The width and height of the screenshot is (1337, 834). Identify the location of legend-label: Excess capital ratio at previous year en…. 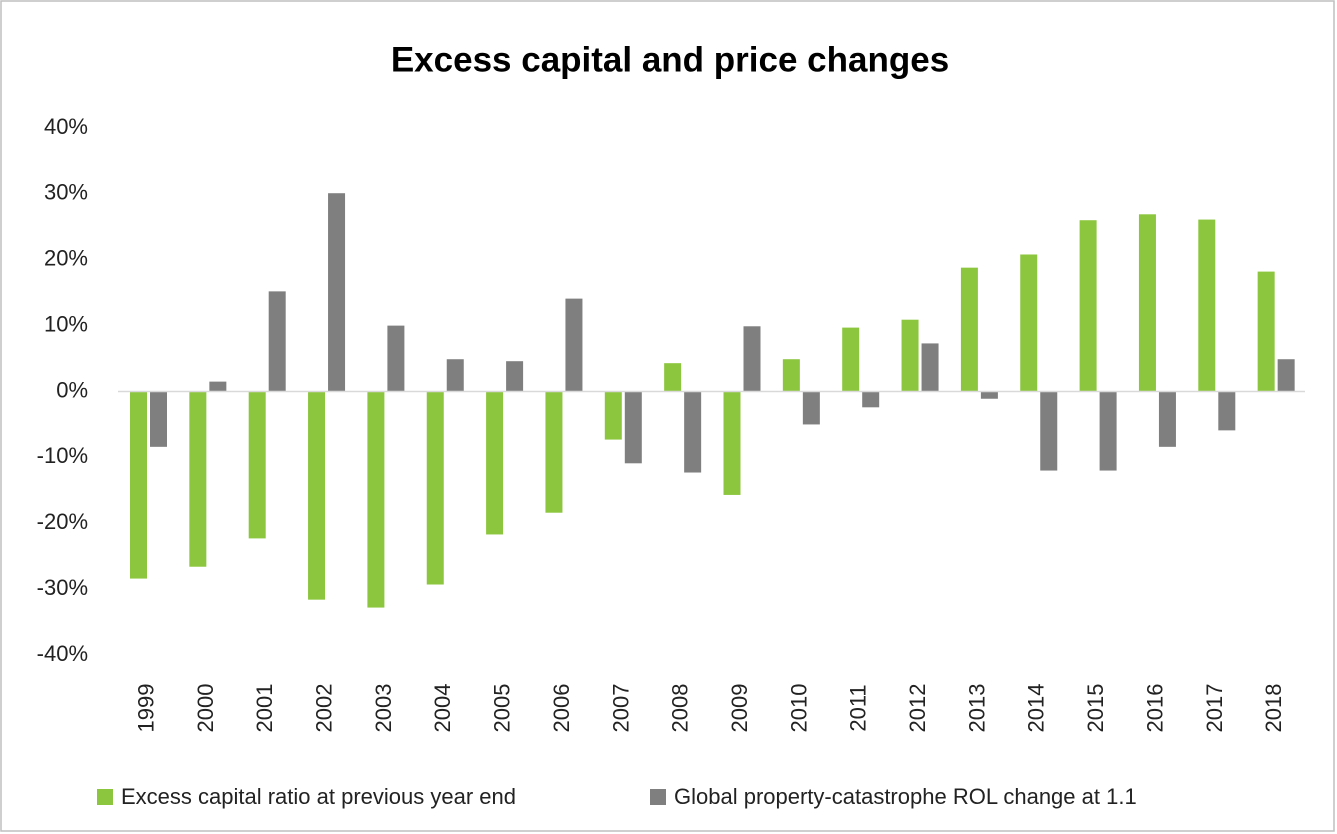
(318, 796).